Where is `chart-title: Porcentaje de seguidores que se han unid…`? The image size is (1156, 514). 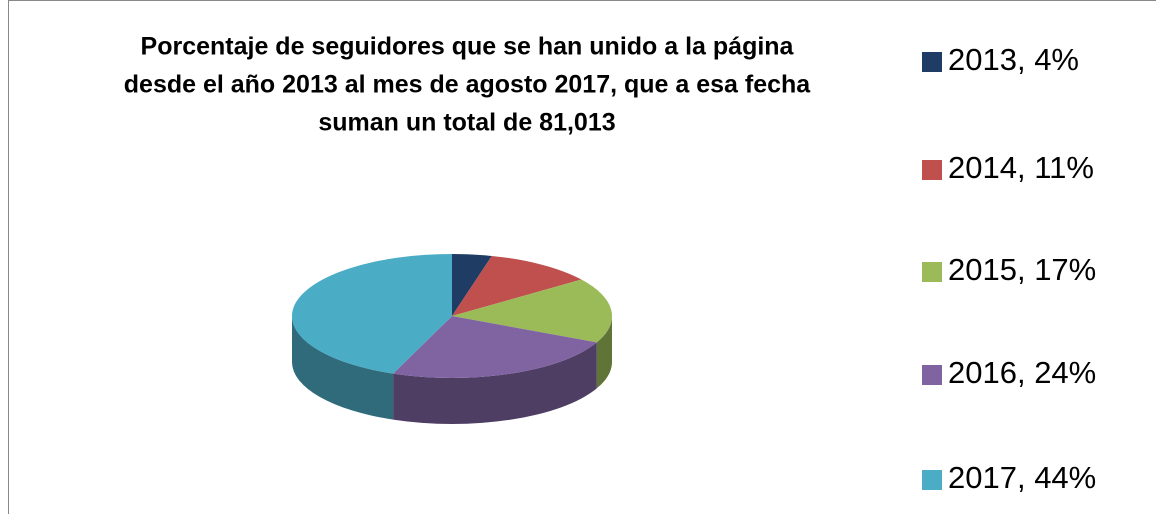 chart-title: Porcentaje de seguidores que se han unid… is located at coordinates (468, 47).